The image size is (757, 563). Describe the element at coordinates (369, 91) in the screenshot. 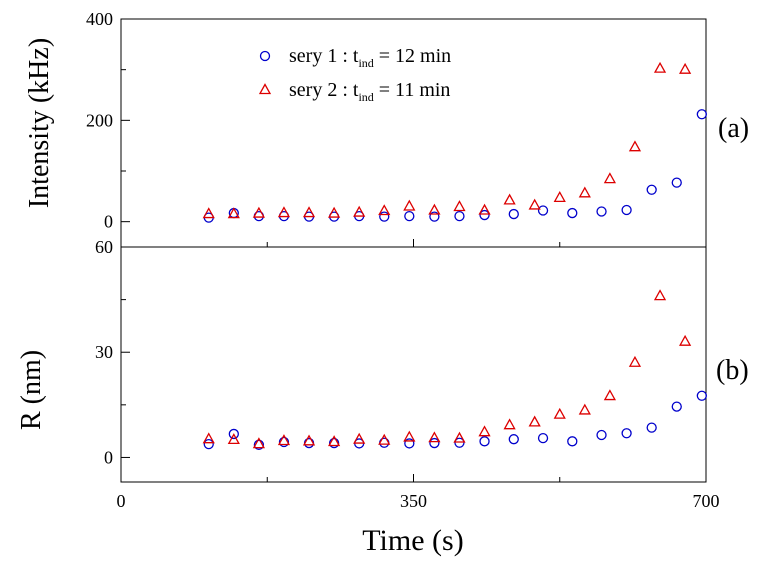

I see `legend-entry-label: sery 2 : tind = 11 min` at that location.